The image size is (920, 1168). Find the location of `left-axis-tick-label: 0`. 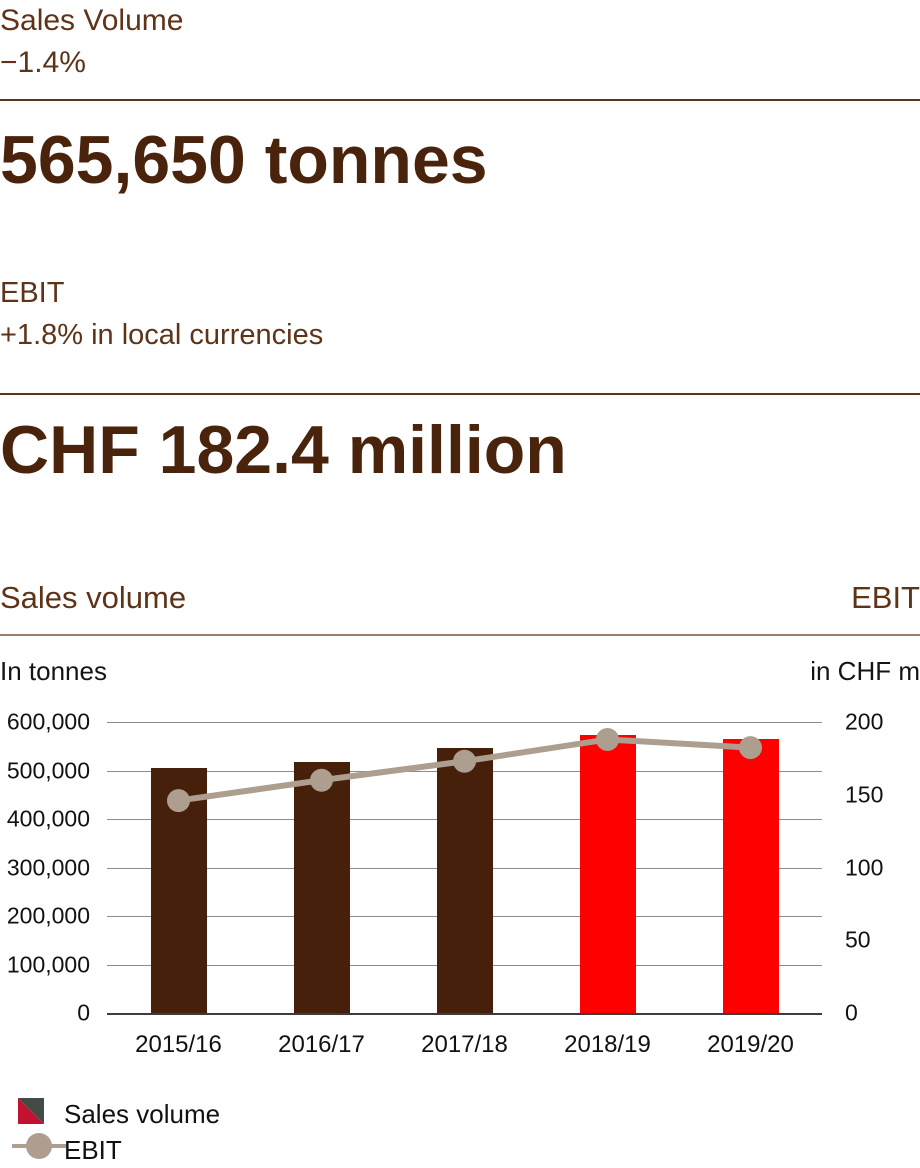

left-axis-tick-label: 0 is located at coordinates (83, 1012).